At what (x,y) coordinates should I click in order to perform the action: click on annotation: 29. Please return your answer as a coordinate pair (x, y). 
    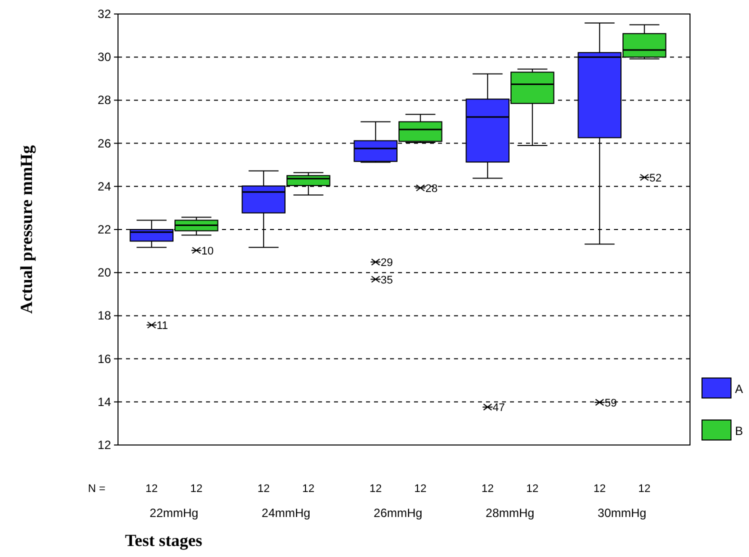
    Looking at the image, I should click on (386, 263).